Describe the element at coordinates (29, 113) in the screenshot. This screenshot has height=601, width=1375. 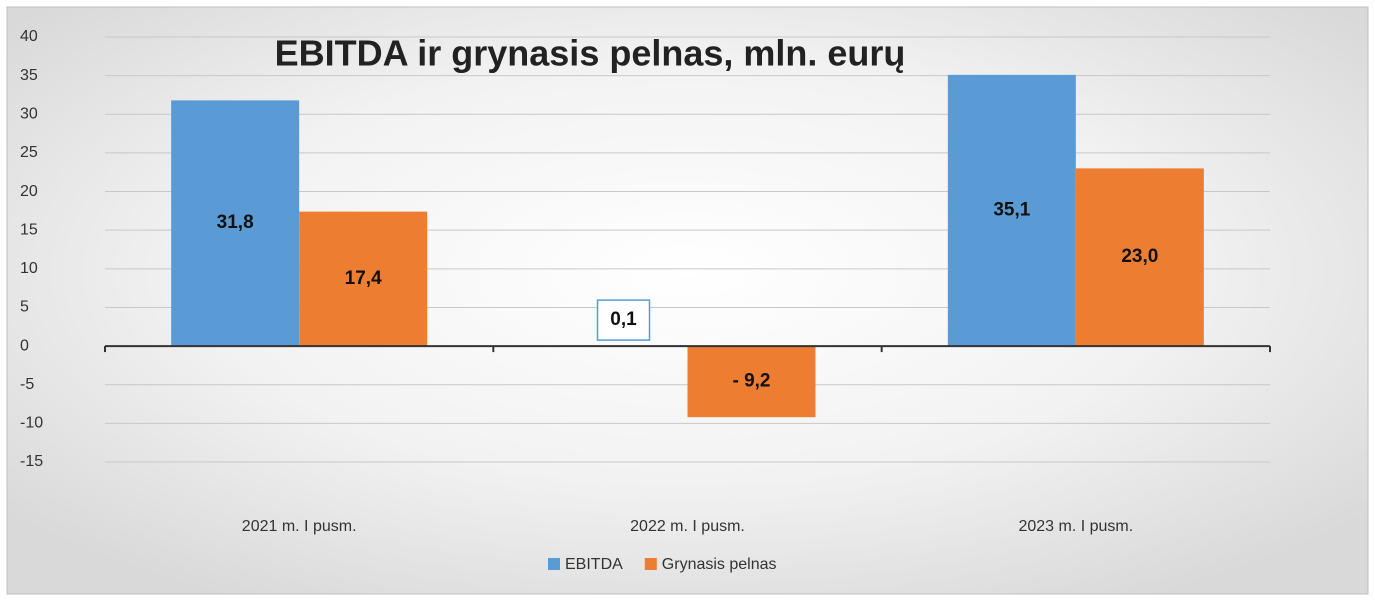
I see `y-tick-label: 30` at that location.